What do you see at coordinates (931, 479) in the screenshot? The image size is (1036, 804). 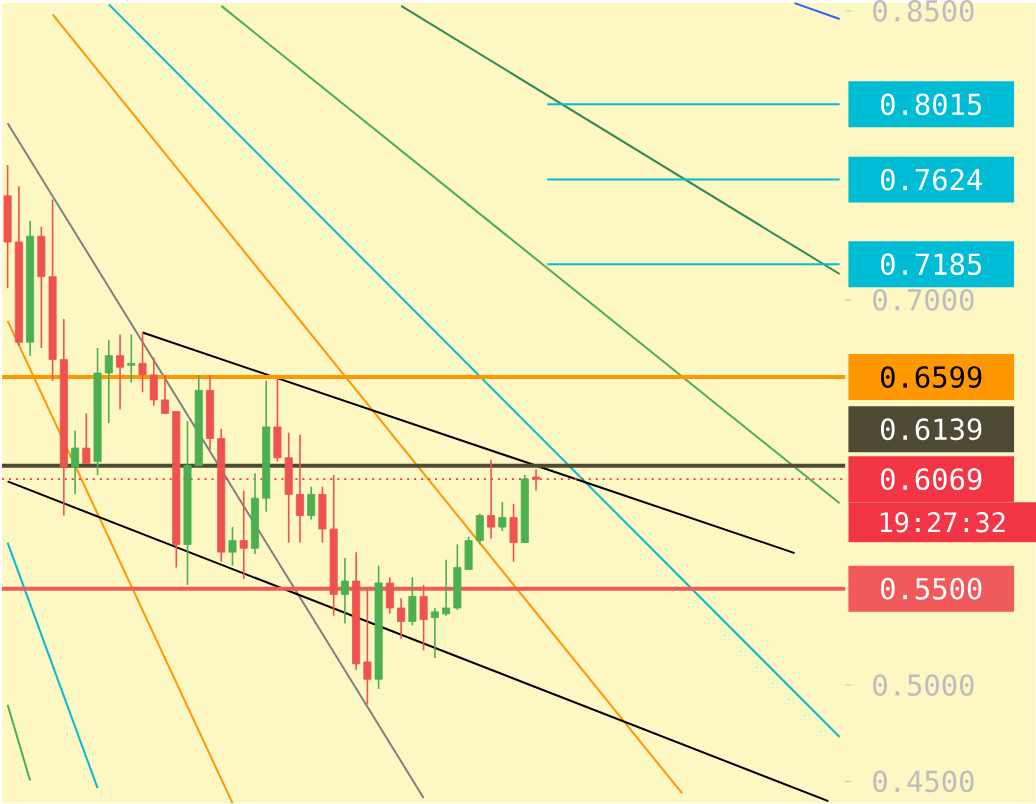 I see `ref-line-label: 0.6069` at bounding box center [931, 479].